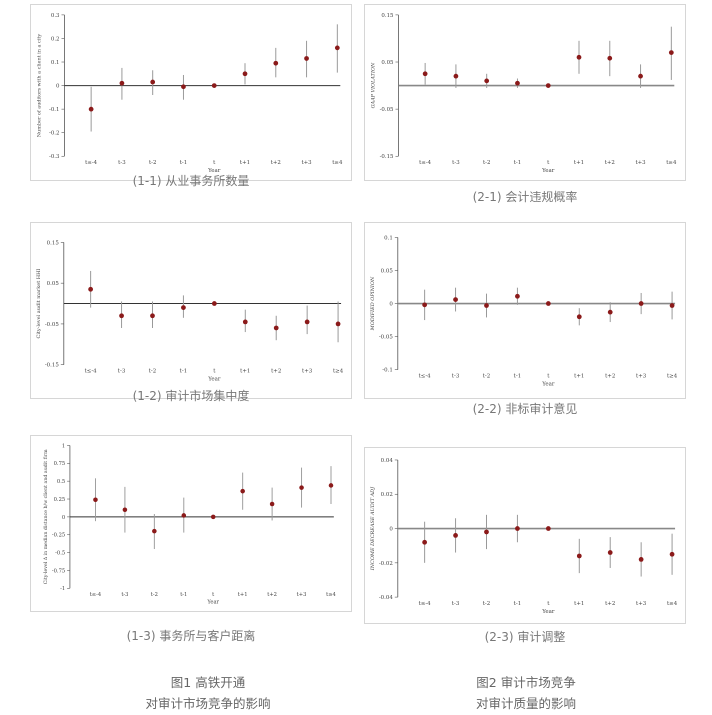 The height and width of the screenshot is (715, 712). I want to click on y-tick-label: 0.15, so click(387, 16).